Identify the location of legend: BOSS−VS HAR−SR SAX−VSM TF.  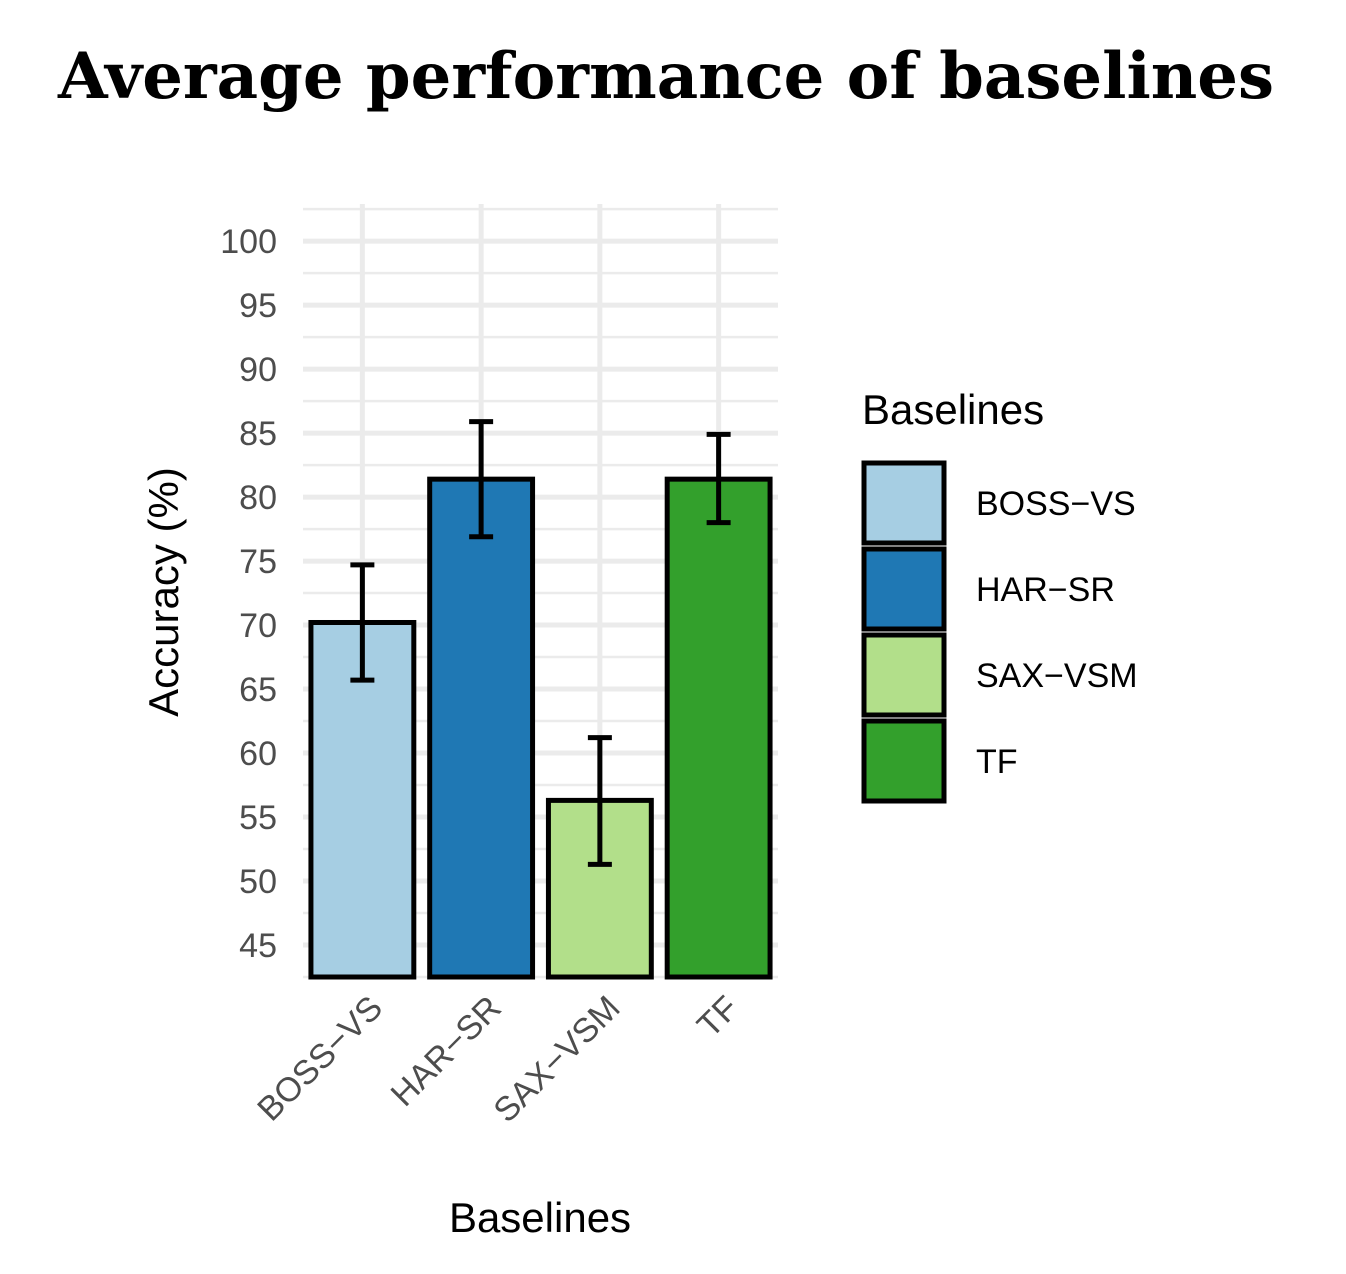
(999, 632).